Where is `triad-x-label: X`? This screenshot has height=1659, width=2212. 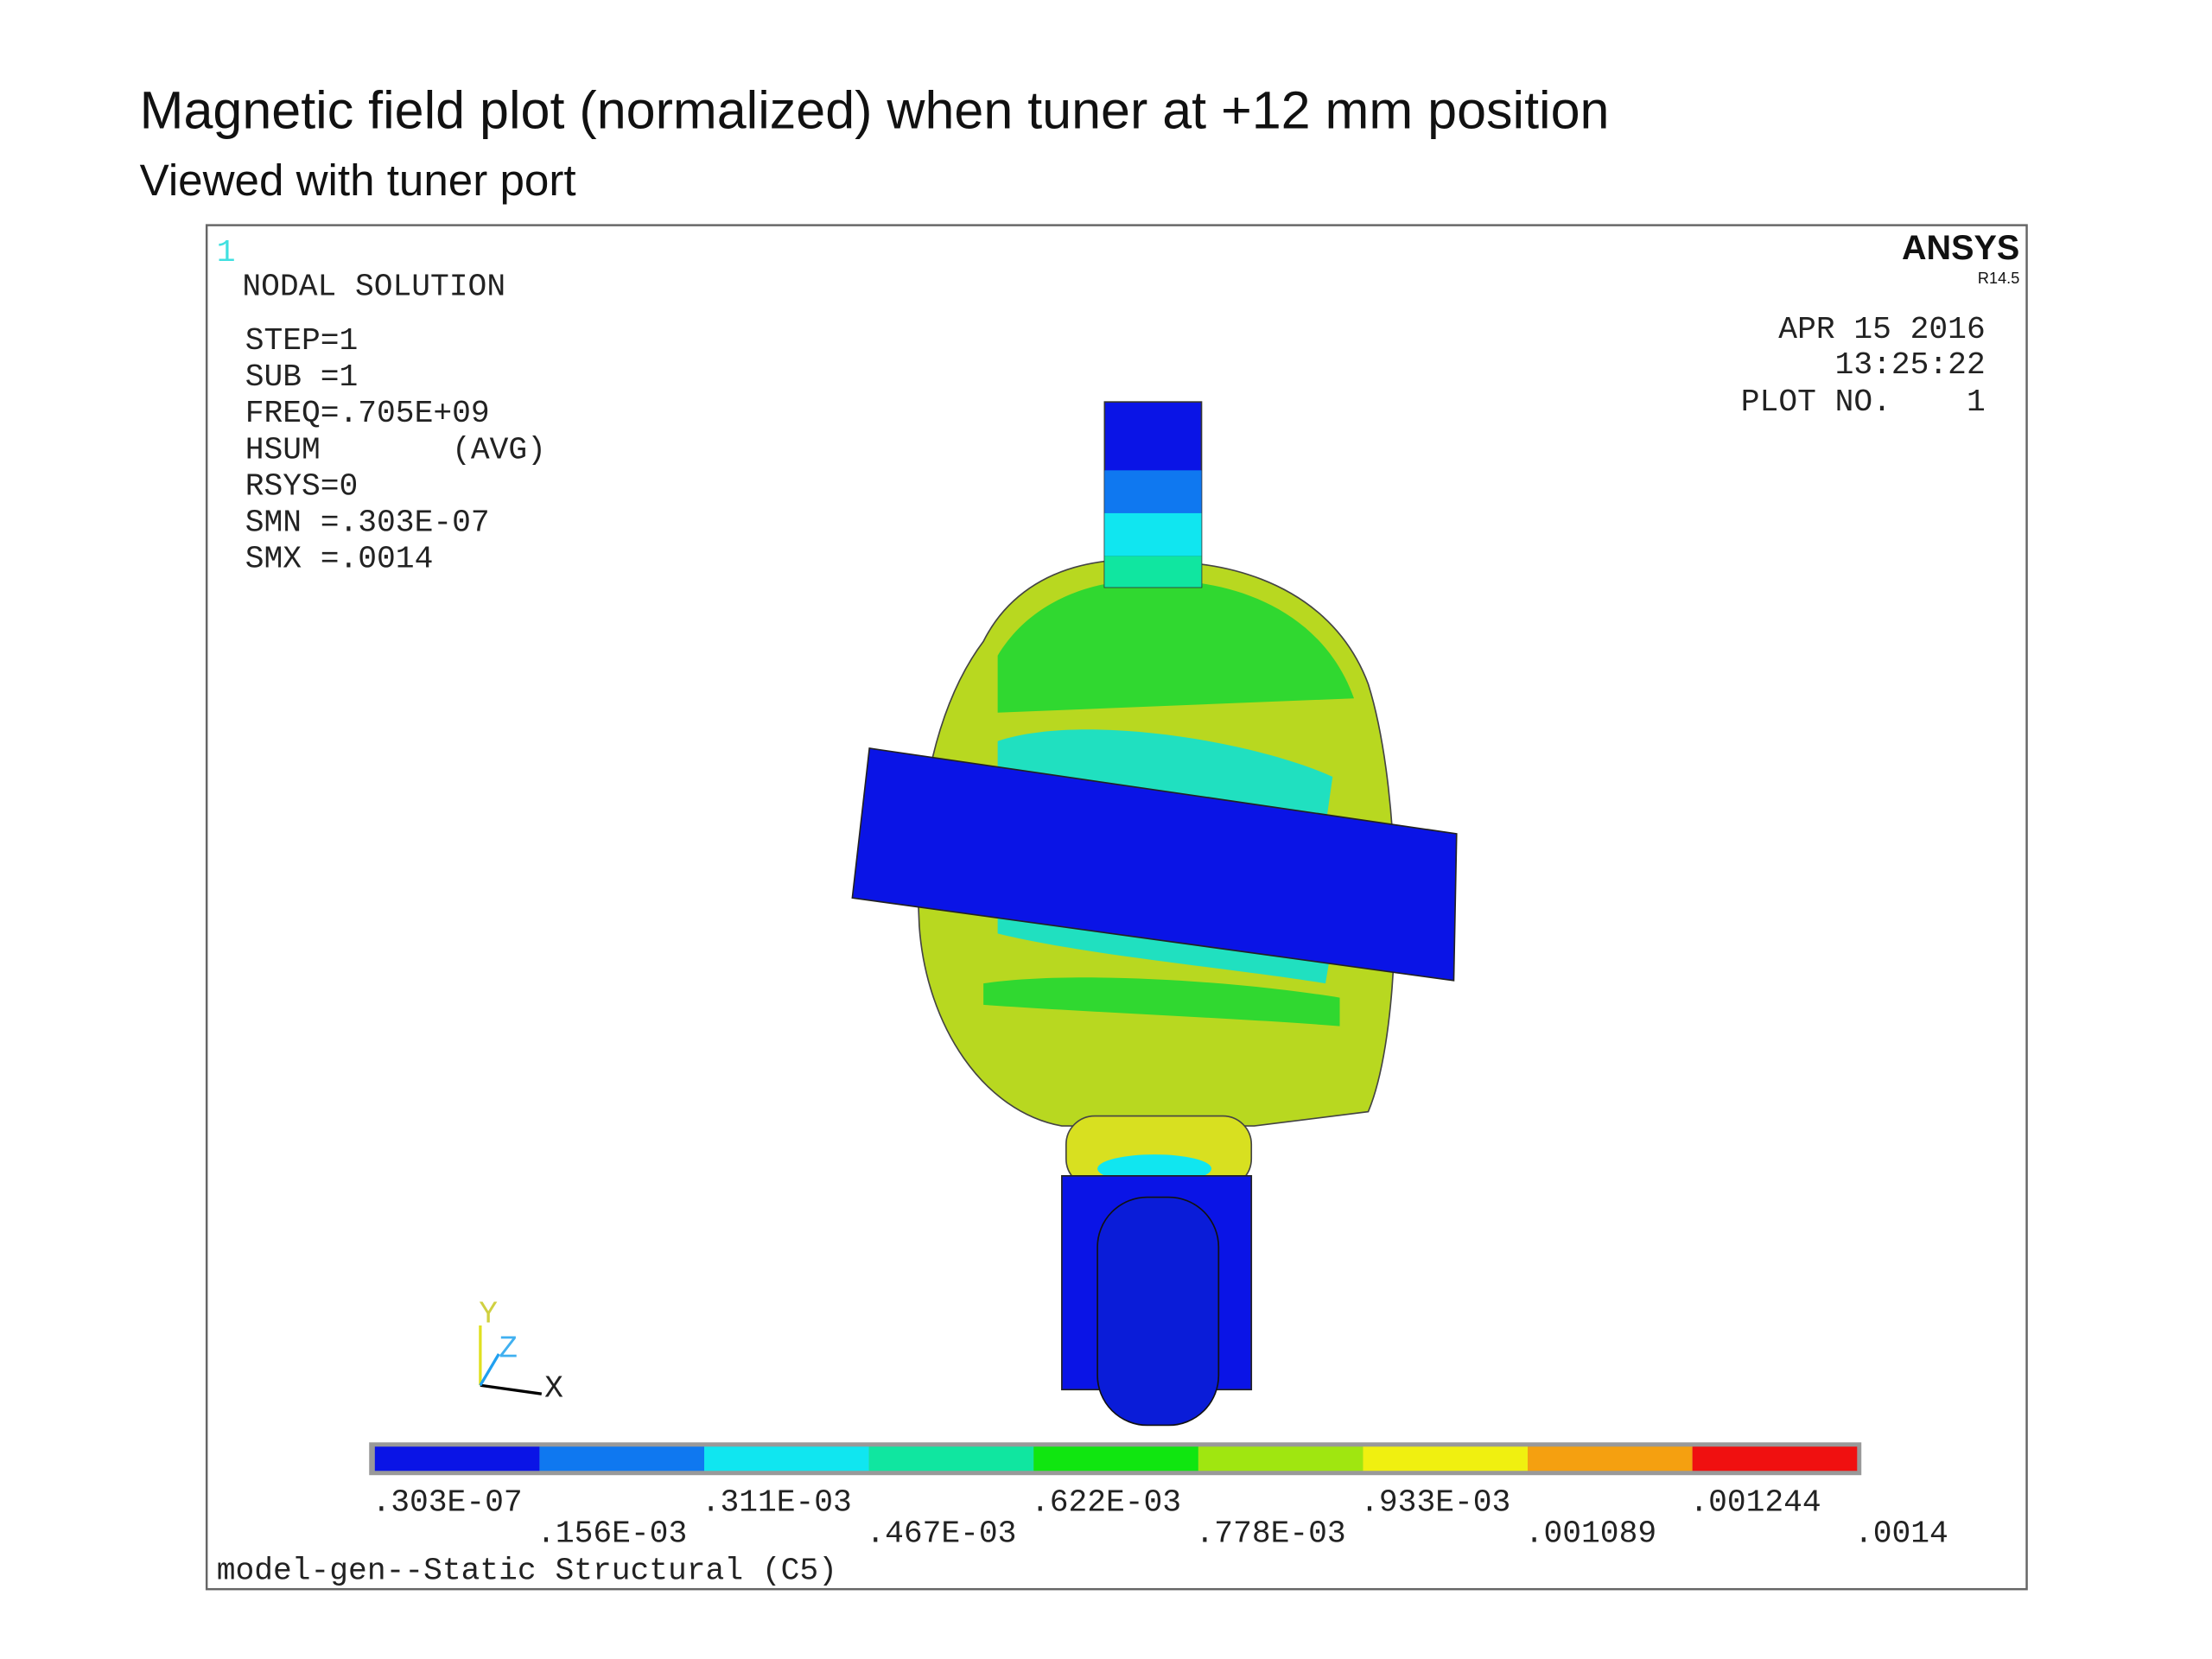
triad-x-label: X is located at coordinates (553, 1388).